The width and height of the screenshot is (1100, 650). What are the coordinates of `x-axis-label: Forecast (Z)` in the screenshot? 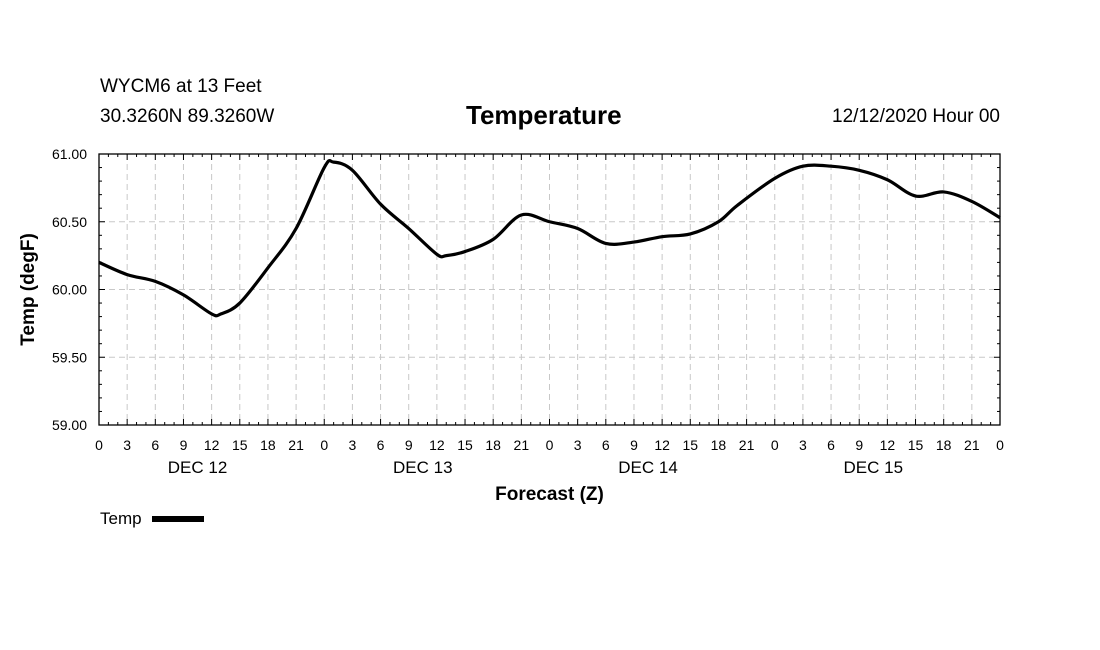 It's located at (549, 494).